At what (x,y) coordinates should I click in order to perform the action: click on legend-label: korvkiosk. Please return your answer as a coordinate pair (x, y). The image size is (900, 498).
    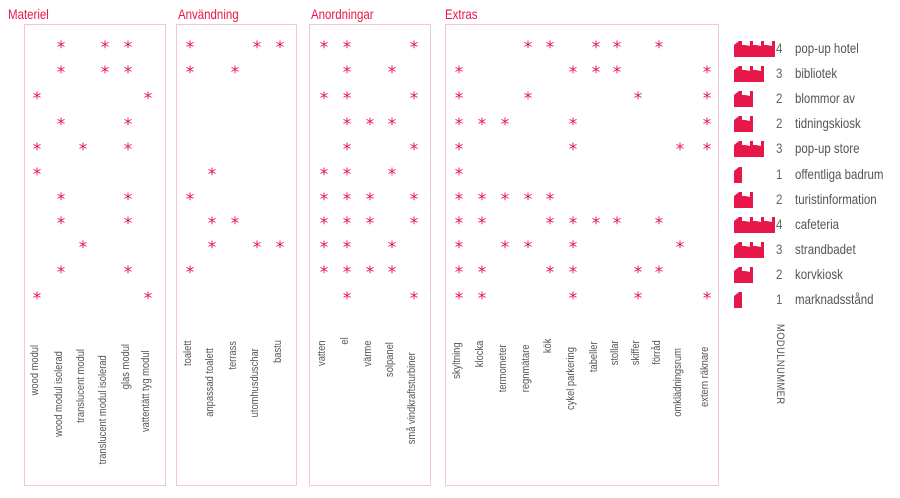
    Looking at the image, I should click on (819, 273).